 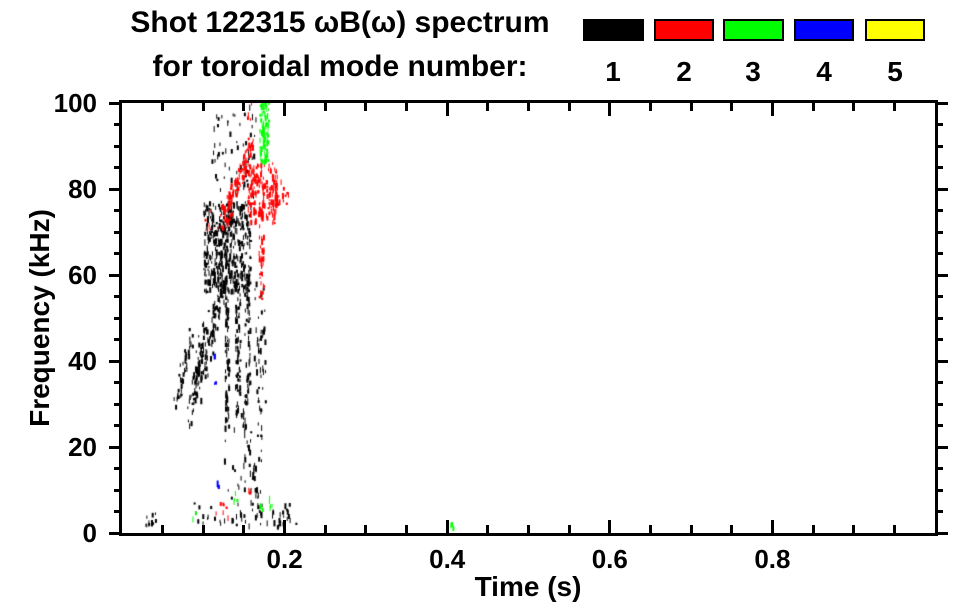 What do you see at coordinates (340, 22) in the screenshot?
I see `page-title: Shot 122315 ωB(ω) spectrum` at bounding box center [340, 22].